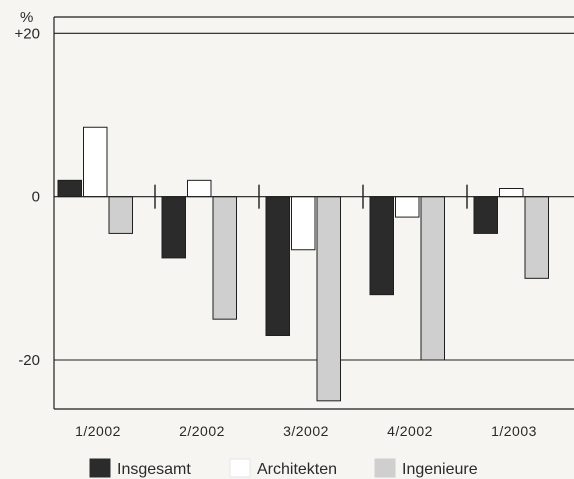 The width and height of the screenshot is (574, 479). I want to click on x-tick-labels: 1/2002 2/2002 3/2002 4/2002 1/2003, so click(306, 431).